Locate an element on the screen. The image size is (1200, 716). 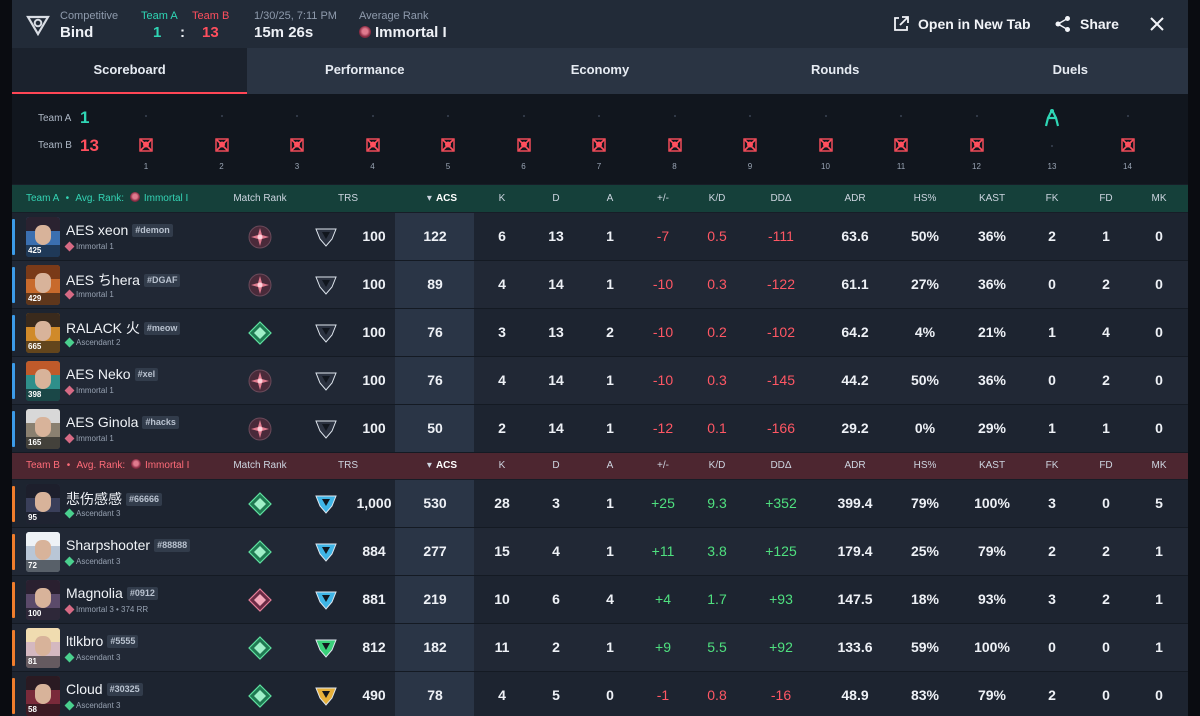
round-column: 1 is located at coordinates (146, 139).